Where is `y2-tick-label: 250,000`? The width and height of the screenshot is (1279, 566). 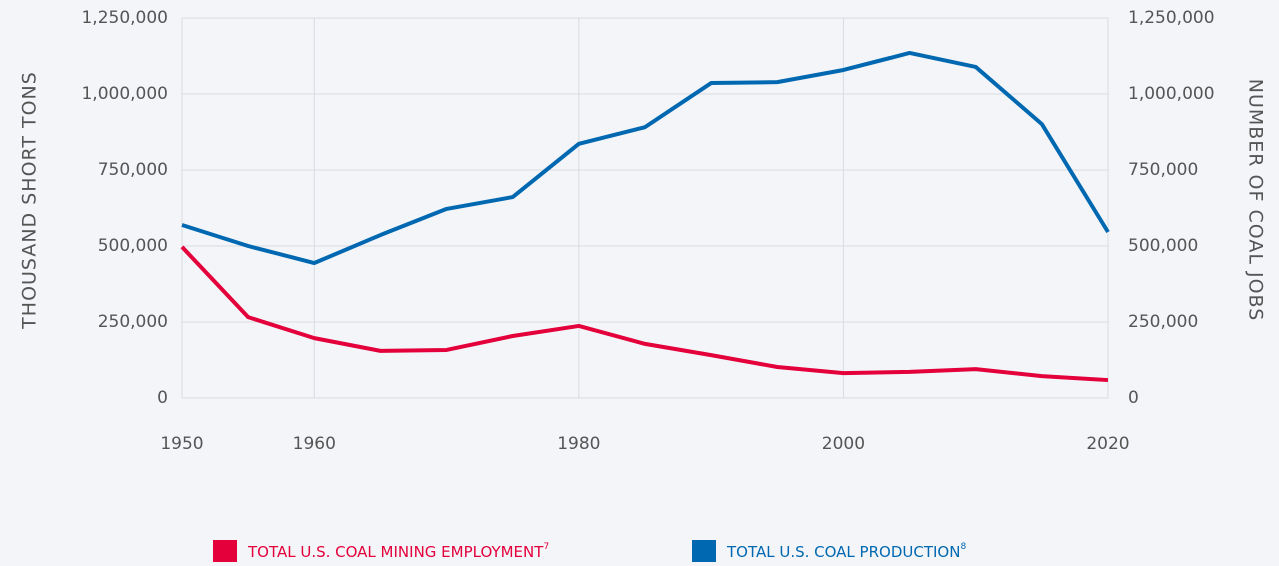
y2-tick-label: 250,000 is located at coordinates (1163, 322).